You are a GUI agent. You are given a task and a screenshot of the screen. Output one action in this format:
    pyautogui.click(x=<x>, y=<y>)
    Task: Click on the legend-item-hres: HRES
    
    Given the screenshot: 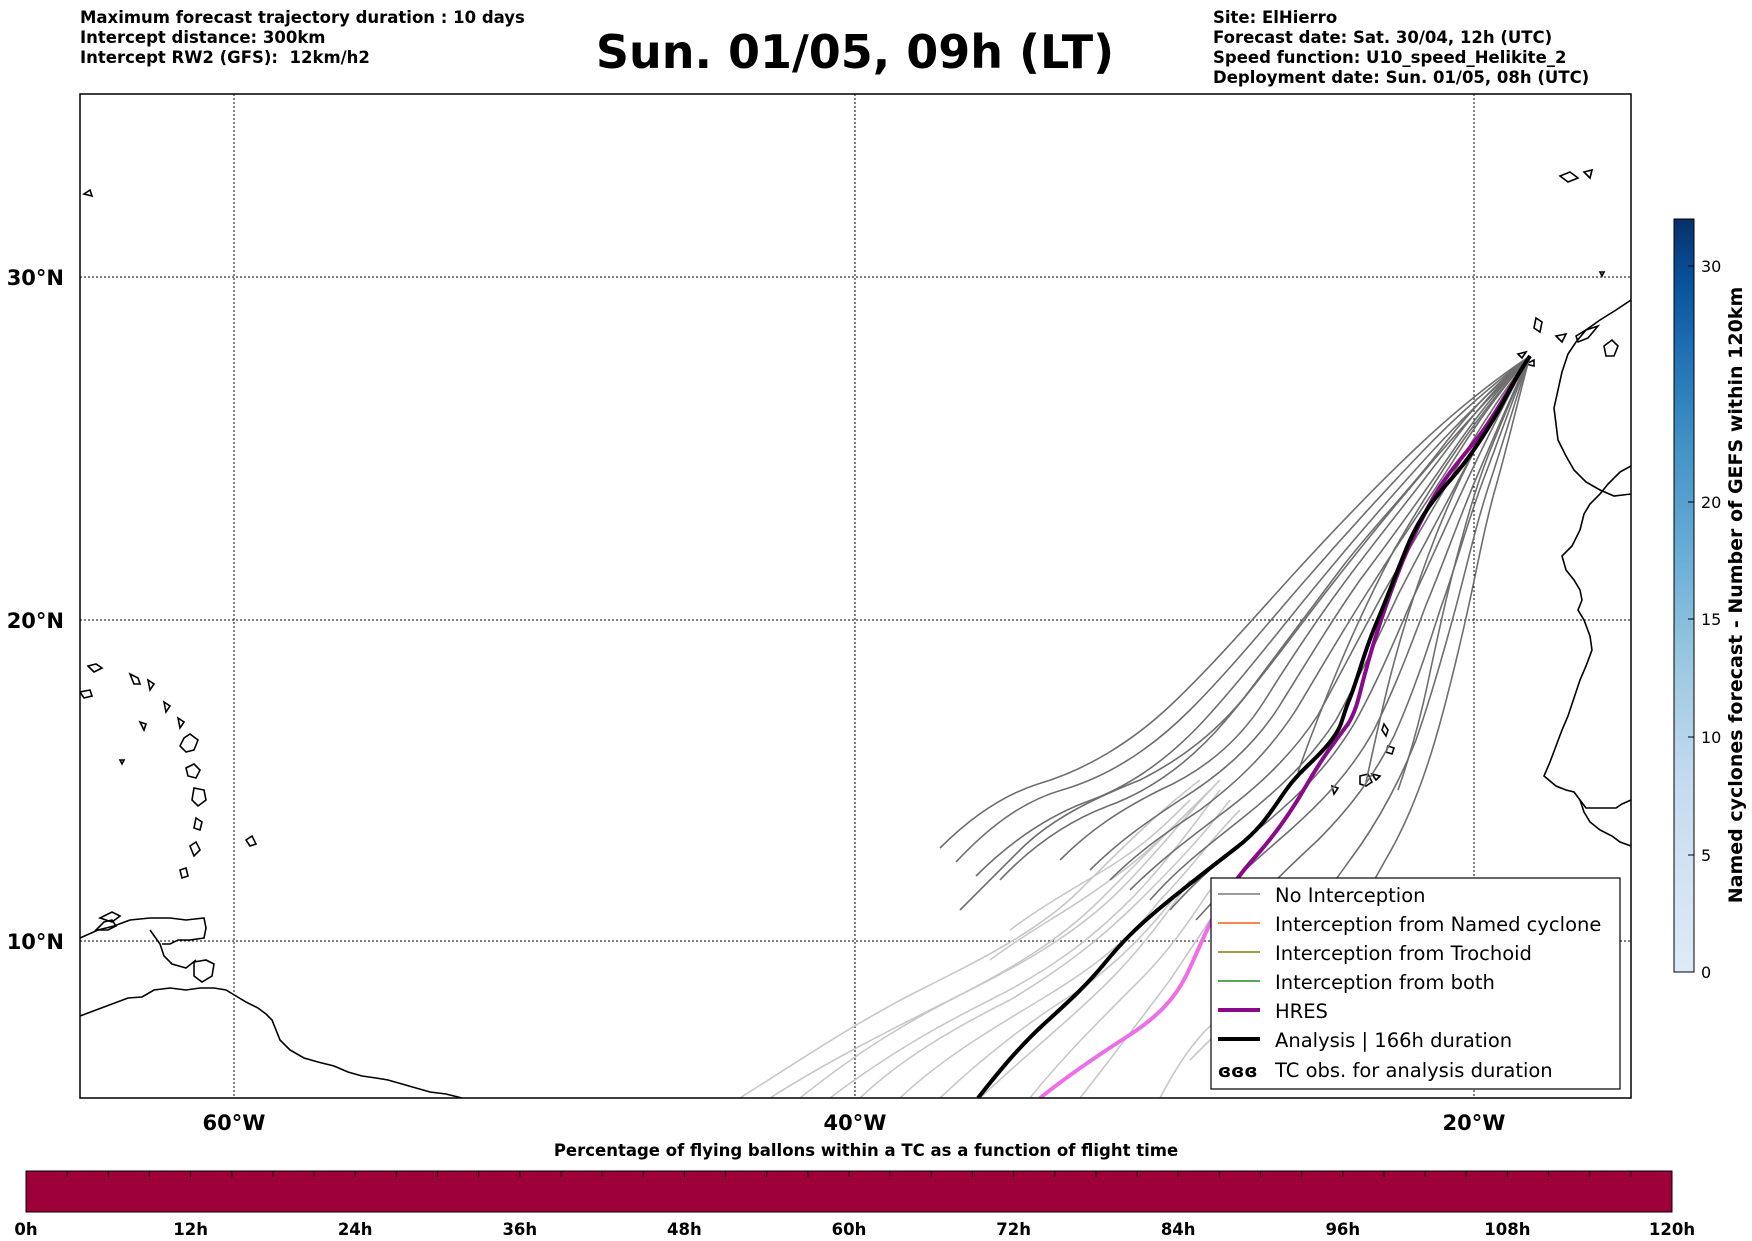 What is the action you would take?
    pyautogui.click(x=1273, y=1011)
    